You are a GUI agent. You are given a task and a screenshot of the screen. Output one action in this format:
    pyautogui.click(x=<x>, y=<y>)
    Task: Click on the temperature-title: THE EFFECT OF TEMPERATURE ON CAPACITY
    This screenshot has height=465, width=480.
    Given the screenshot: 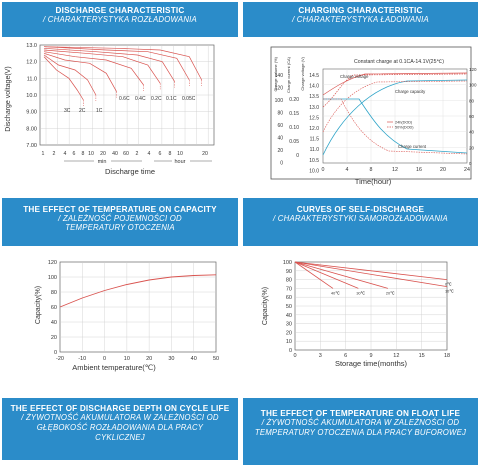 What is the action you would take?
    pyautogui.click(x=120, y=209)
    